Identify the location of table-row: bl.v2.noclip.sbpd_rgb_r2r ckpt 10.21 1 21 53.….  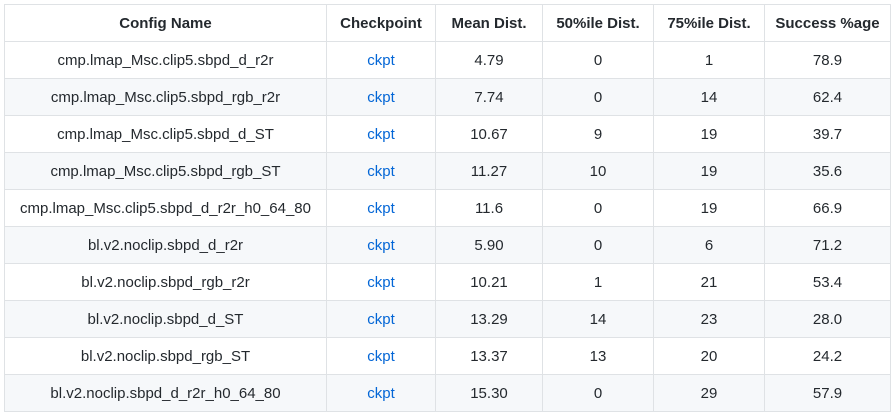
(447, 282).